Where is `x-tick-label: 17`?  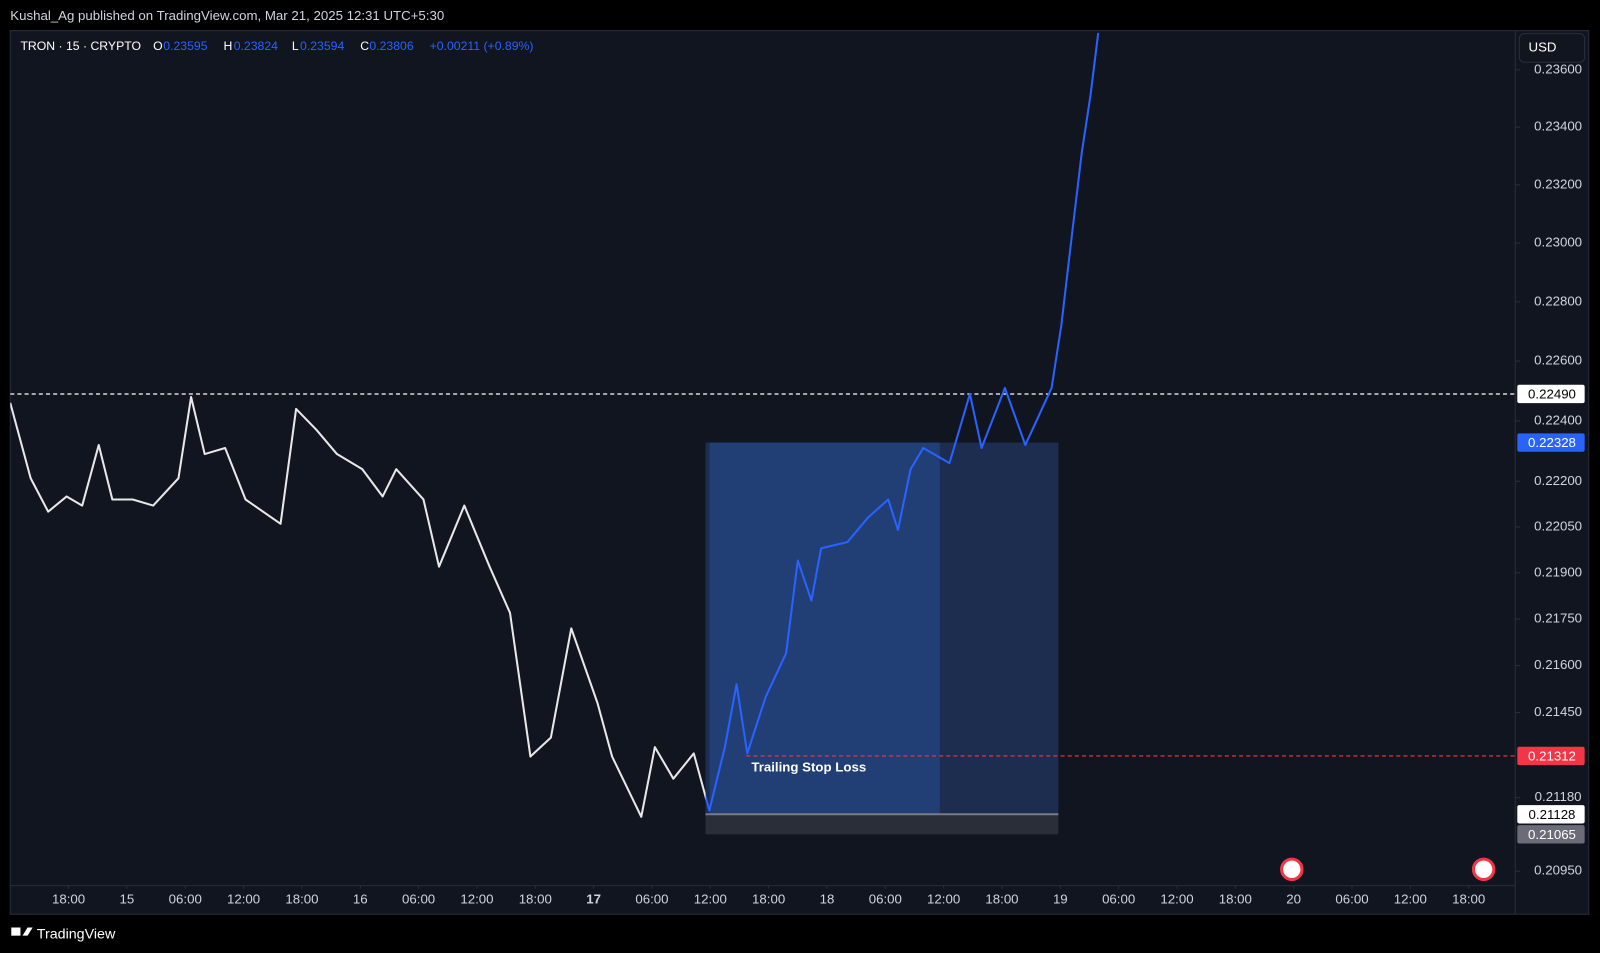
x-tick-label: 17 is located at coordinates (593, 898).